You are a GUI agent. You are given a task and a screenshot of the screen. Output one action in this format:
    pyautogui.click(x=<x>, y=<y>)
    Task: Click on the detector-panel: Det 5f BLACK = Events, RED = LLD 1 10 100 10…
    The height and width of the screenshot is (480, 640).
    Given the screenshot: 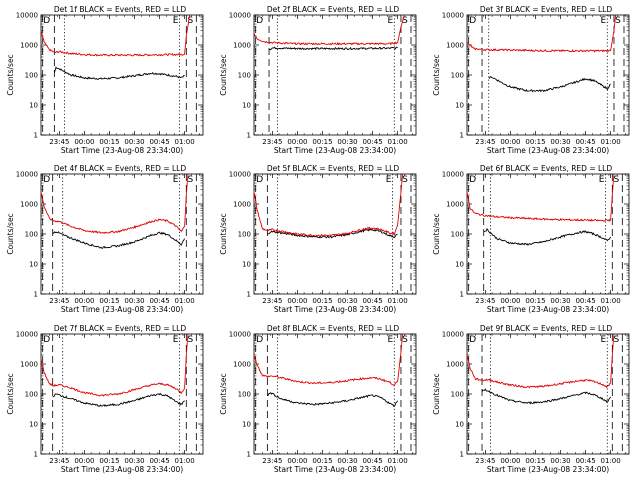 What is the action you would take?
    pyautogui.click(x=318, y=239)
    